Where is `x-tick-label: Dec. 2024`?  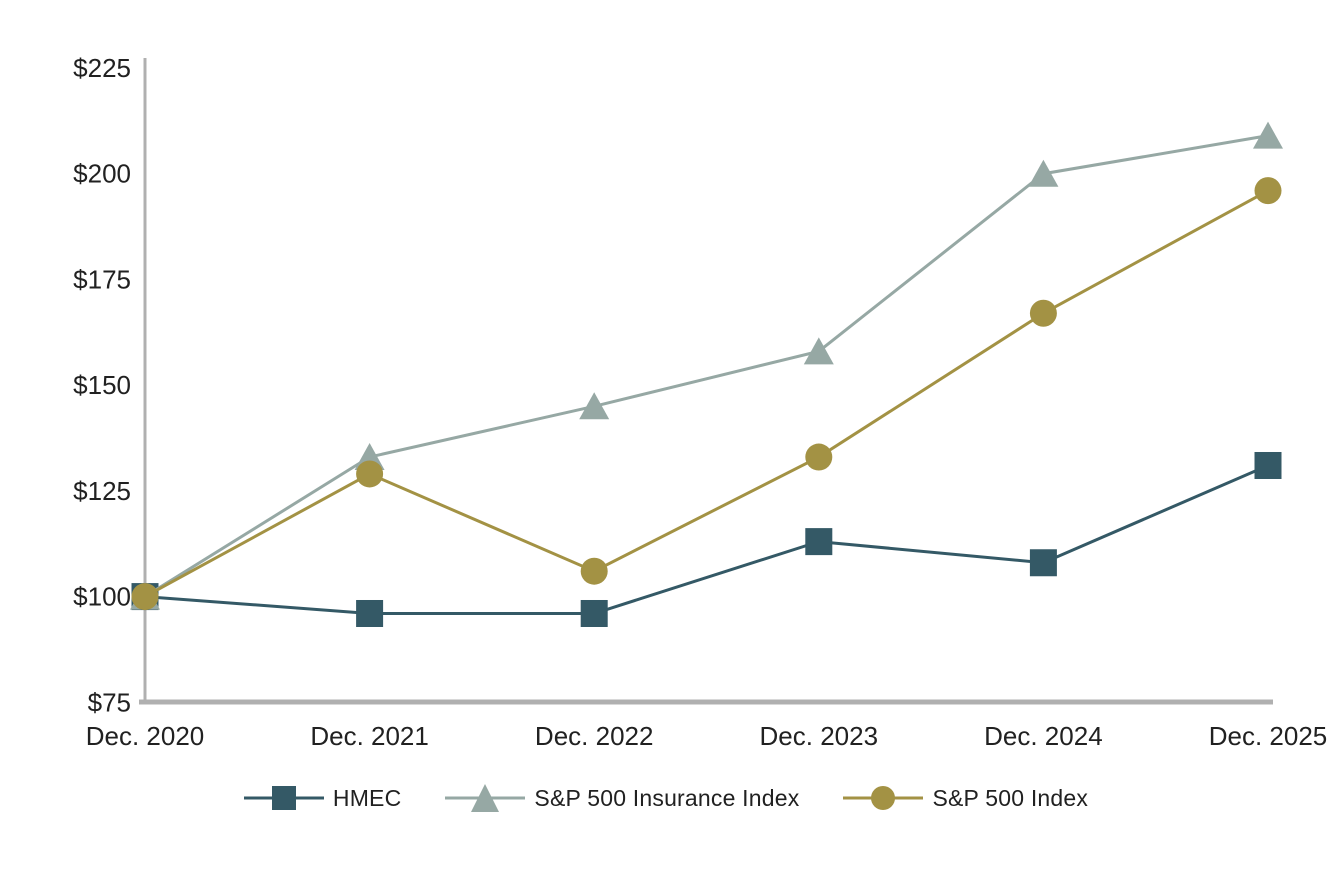 x-tick-label: Dec. 2024 is located at coordinates (1043, 736).